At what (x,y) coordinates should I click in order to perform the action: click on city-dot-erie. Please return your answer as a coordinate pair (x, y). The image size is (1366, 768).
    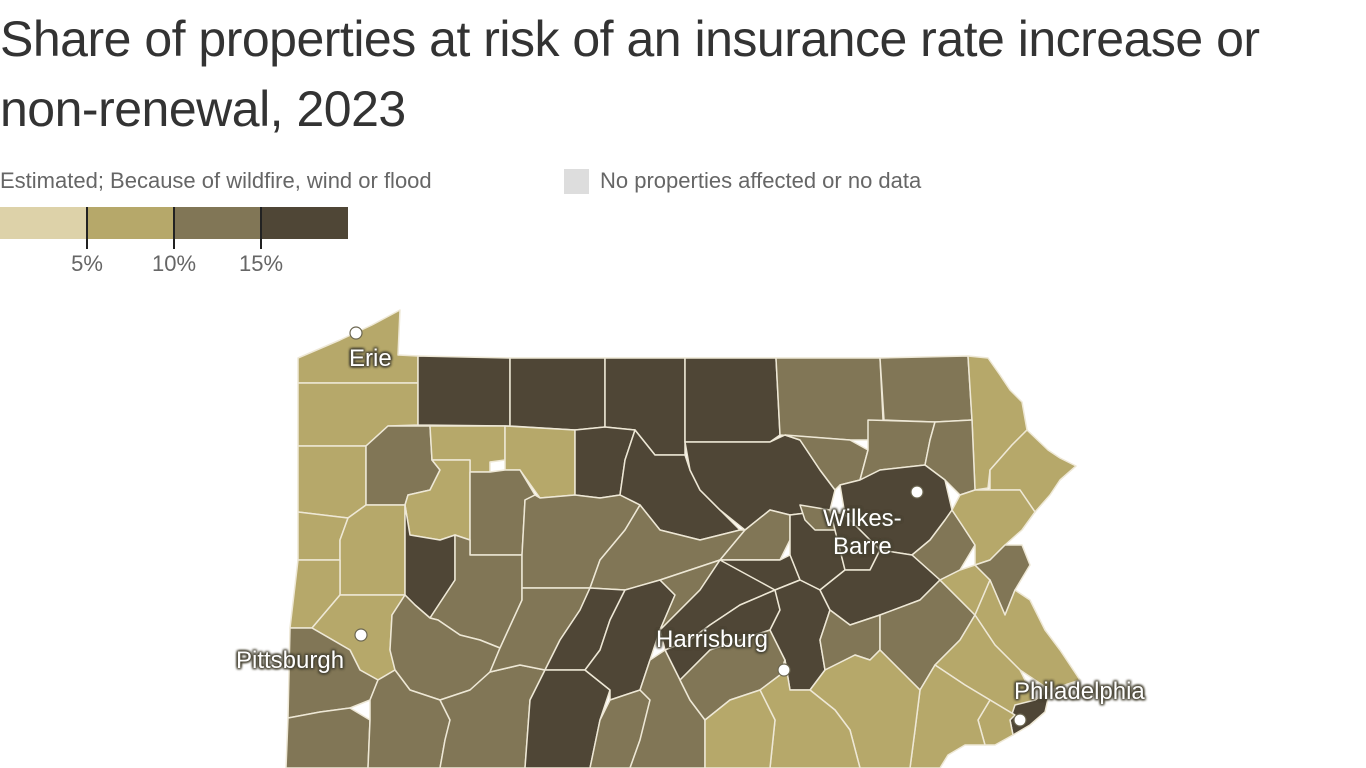
    Looking at the image, I should click on (356, 333).